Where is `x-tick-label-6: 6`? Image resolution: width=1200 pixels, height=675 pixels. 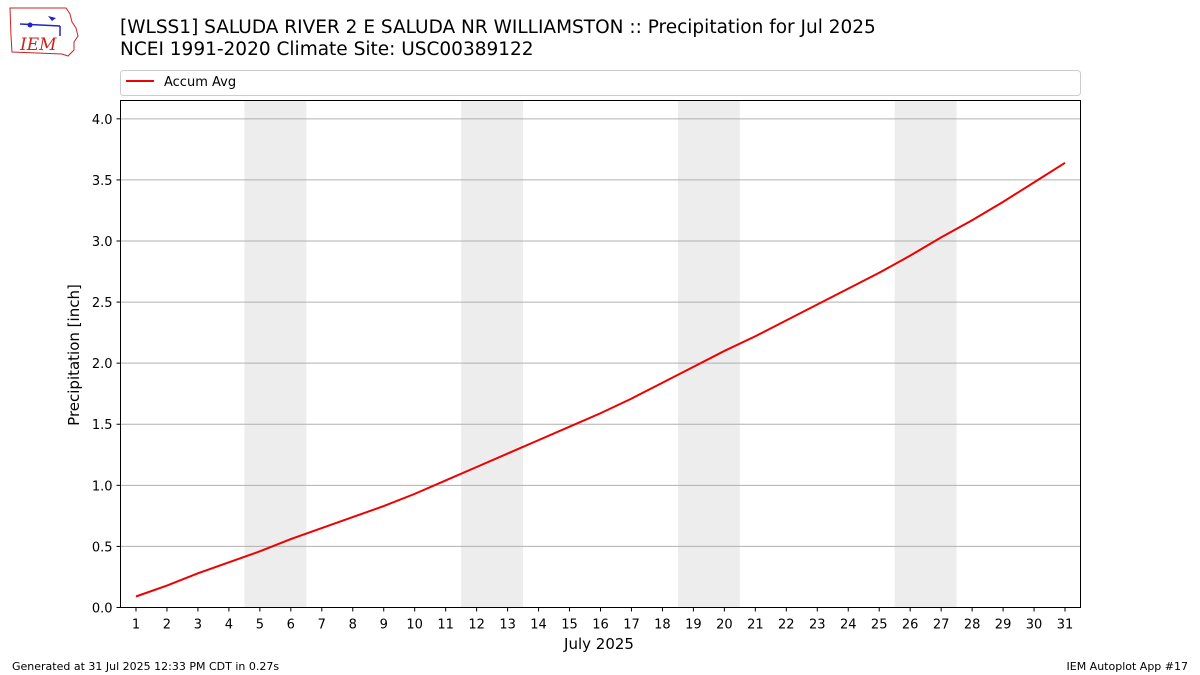
x-tick-label-6: 6 is located at coordinates (291, 625).